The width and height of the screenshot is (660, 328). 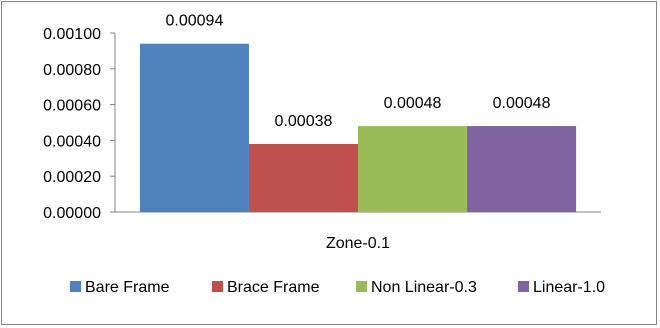 What do you see at coordinates (273, 287) in the screenshot?
I see `legend-label: Brace Frame` at bounding box center [273, 287].